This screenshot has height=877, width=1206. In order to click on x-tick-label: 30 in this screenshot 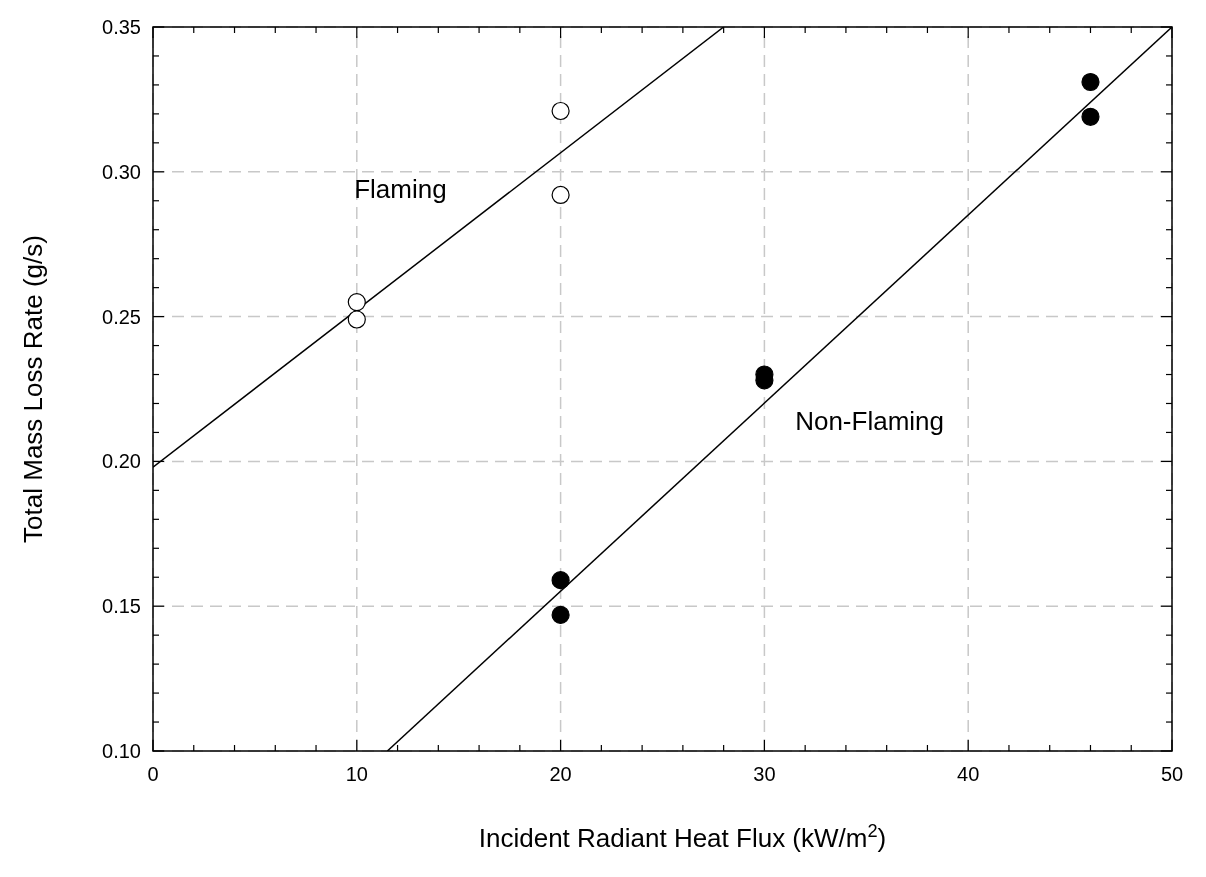, I will do `click(764, 774)`.